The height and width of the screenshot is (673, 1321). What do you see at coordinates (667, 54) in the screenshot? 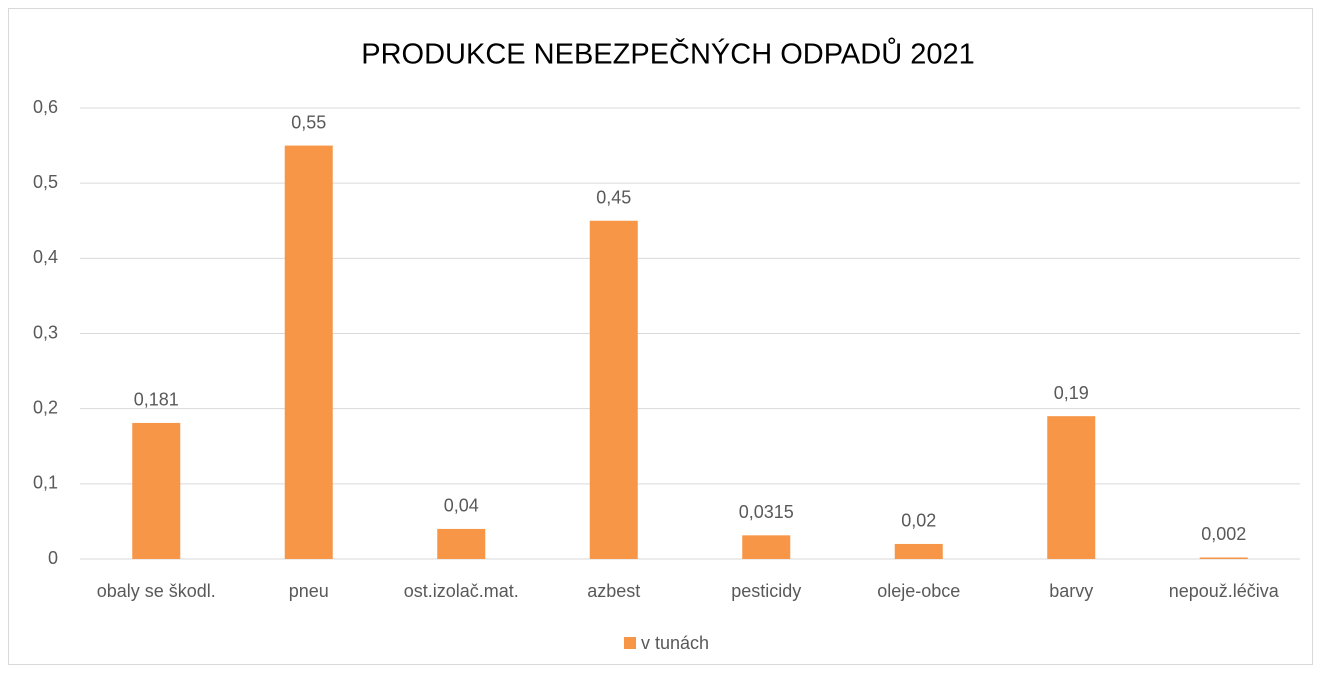
I see `chart-title: PRODUKCE NEBEZPEČNÝCH ODPADŮ 2021` at bounding box center [667, 54].